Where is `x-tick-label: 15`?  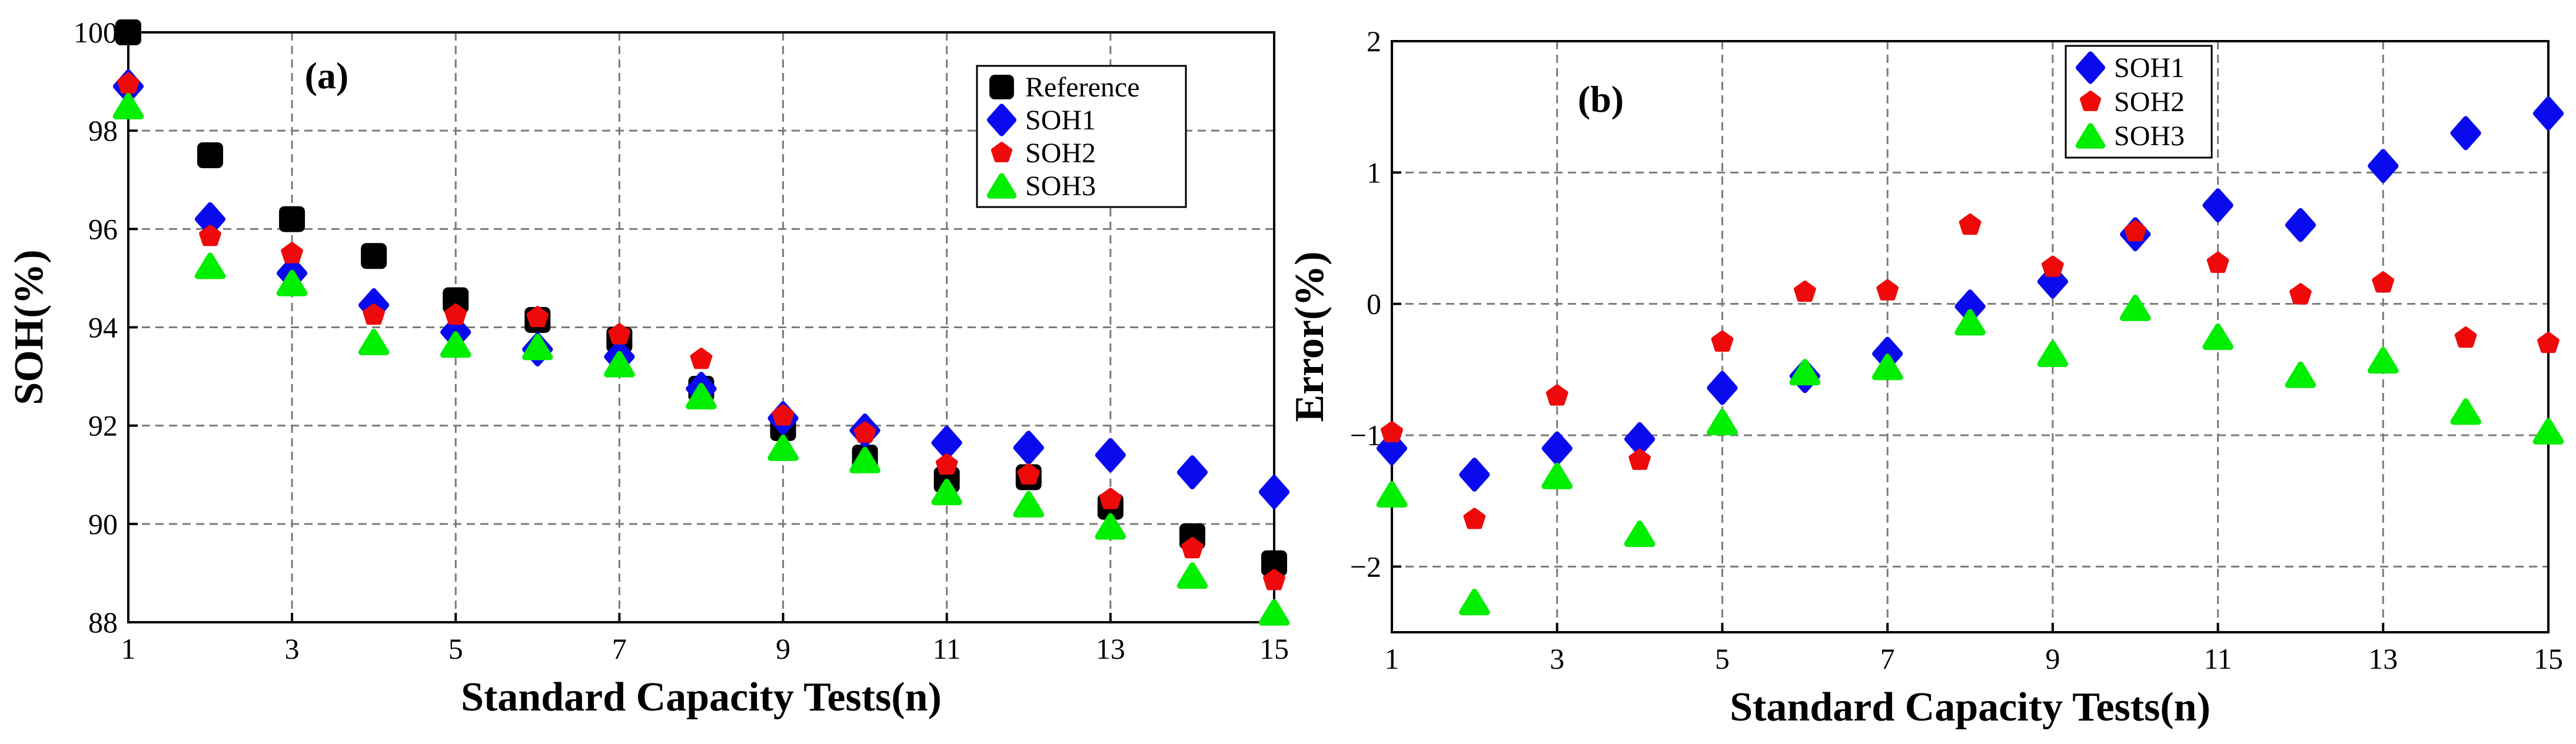 x-tick-label: 15 is located at coordinates (2548, 658).